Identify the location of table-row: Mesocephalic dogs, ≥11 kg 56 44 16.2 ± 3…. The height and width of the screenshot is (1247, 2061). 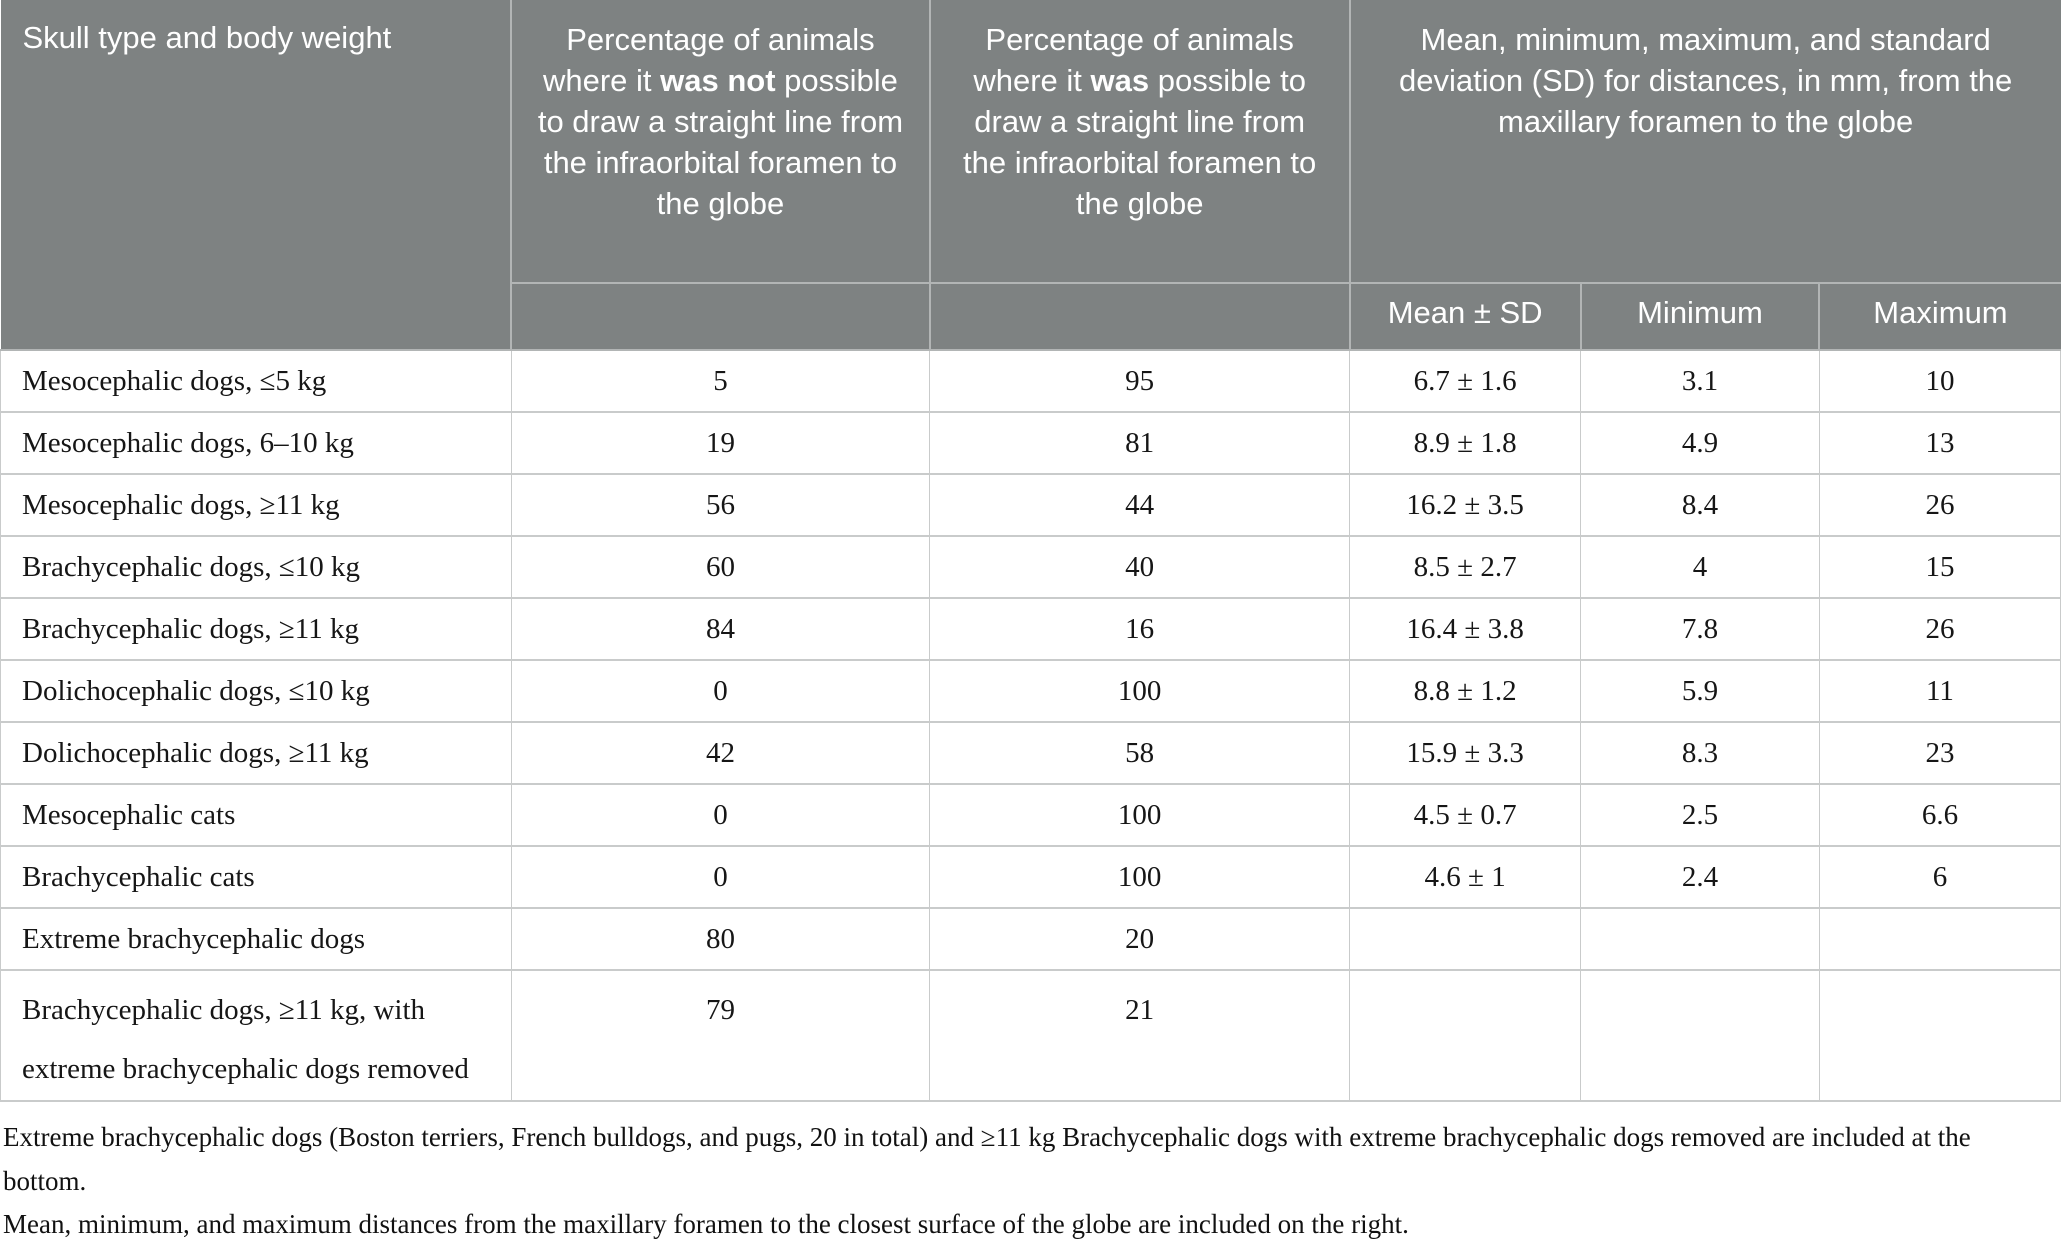
(1030, 505).